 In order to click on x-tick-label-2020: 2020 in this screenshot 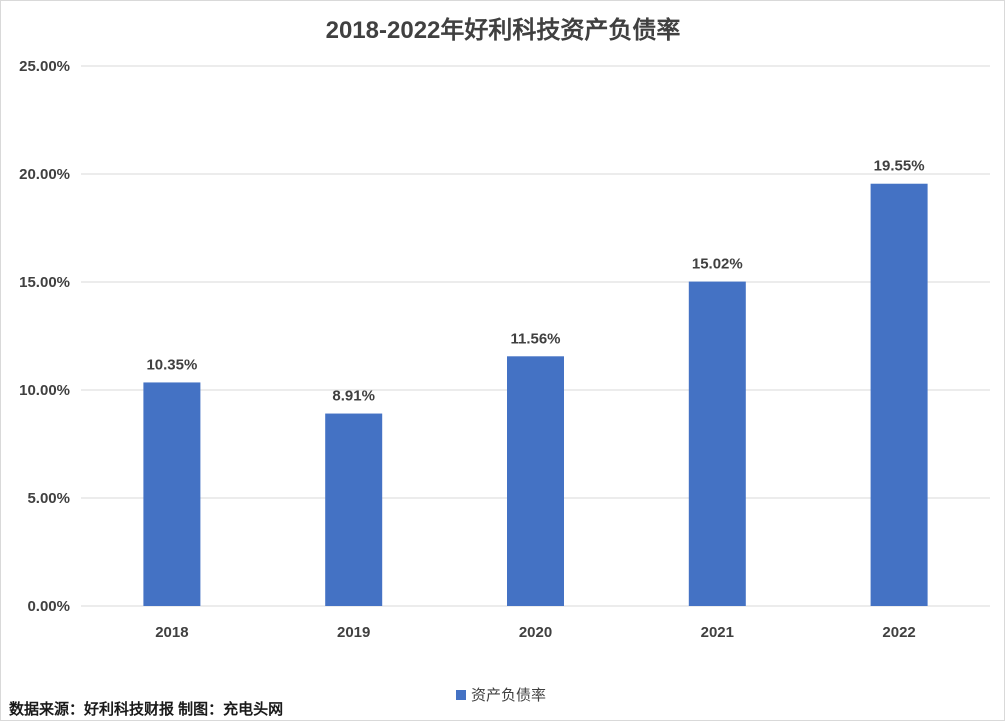, I will do `click(535, 632)`.